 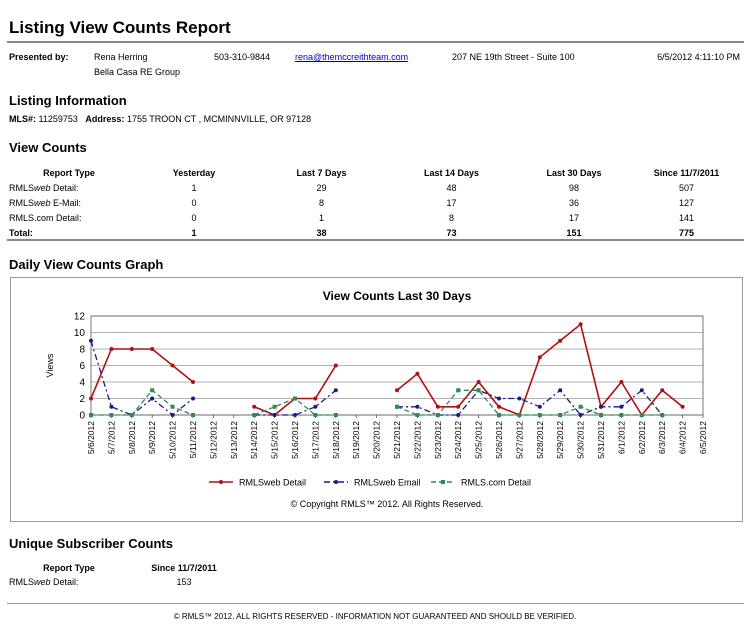 I want to click on view-counts-divider, so click(x=375, y=240).